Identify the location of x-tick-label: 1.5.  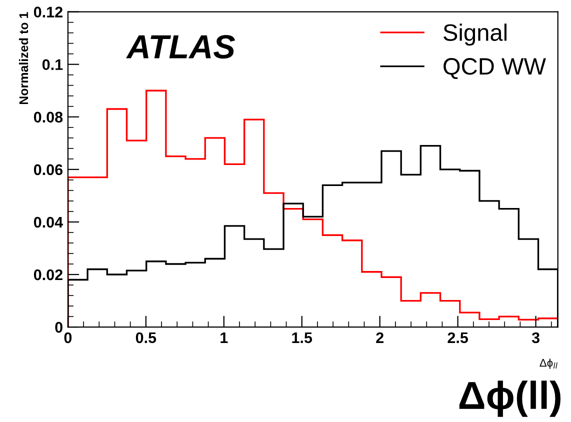
(302, 338).